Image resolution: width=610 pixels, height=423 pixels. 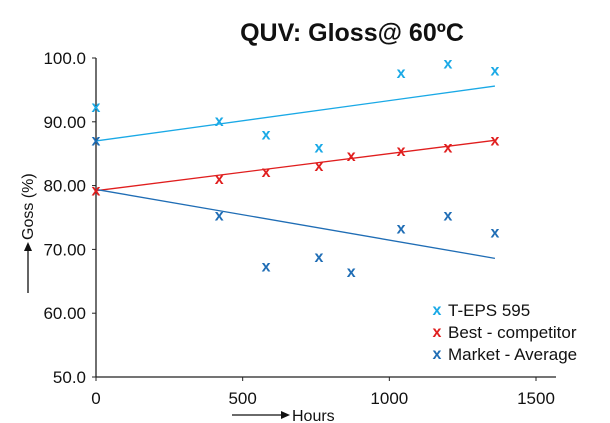 I want to click on y-ticks: 50.0 60.00 70.00 80.00 90.00 100.0, so click(x=69, y=218).